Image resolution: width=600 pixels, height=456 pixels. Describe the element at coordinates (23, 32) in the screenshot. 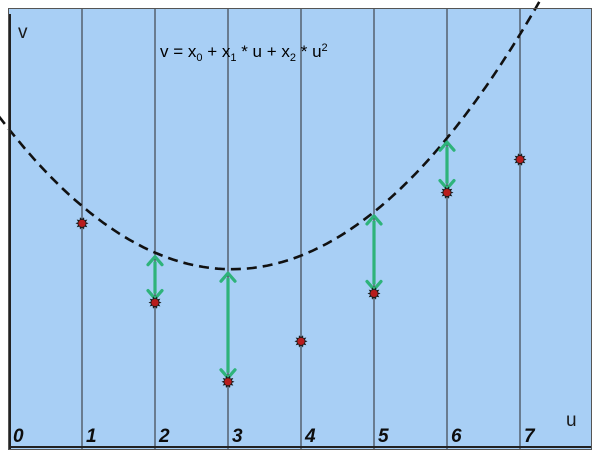

I see `y-axis-label: v` at that location.